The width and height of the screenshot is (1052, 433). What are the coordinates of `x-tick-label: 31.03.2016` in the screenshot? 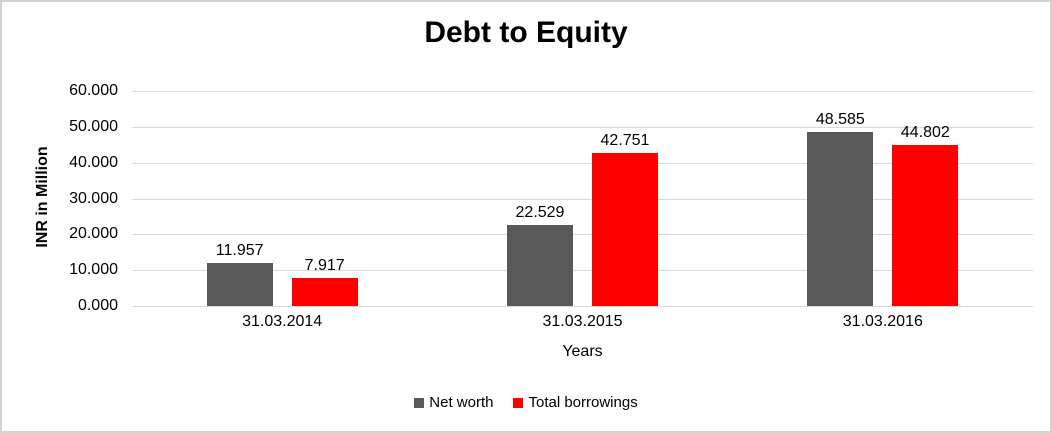 It's located at (882, 321).